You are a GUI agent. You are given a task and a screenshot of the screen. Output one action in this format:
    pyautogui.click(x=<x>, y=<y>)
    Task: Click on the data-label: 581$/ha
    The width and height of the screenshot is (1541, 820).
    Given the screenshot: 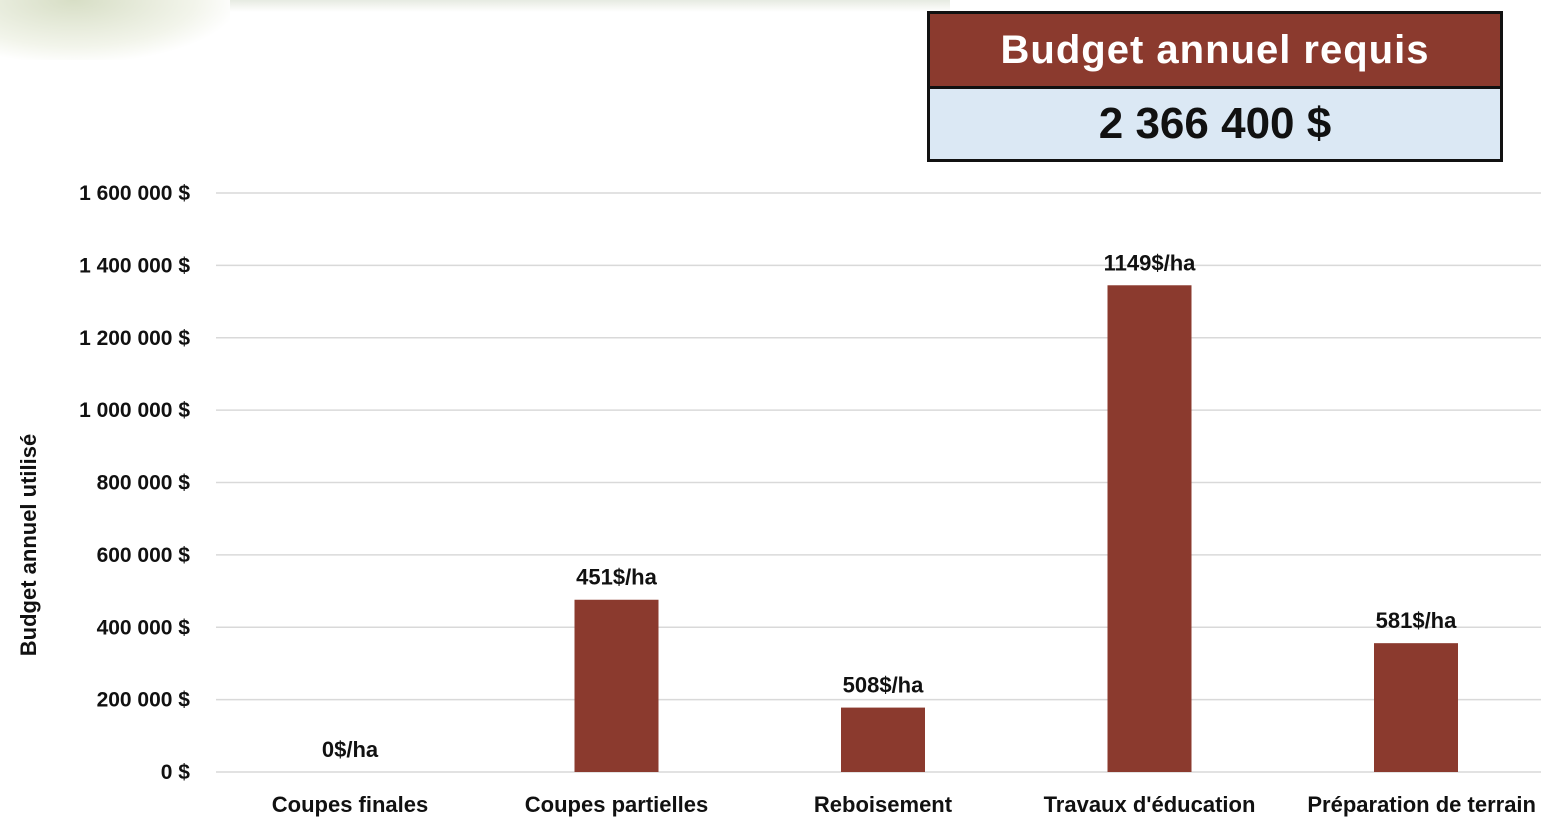 What is the action you would take?
    pyautogui.click(x=1416, y=620)
    